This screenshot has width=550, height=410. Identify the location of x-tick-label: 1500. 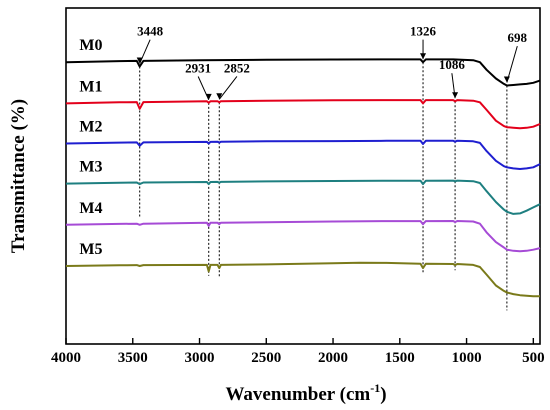
(400, 358).